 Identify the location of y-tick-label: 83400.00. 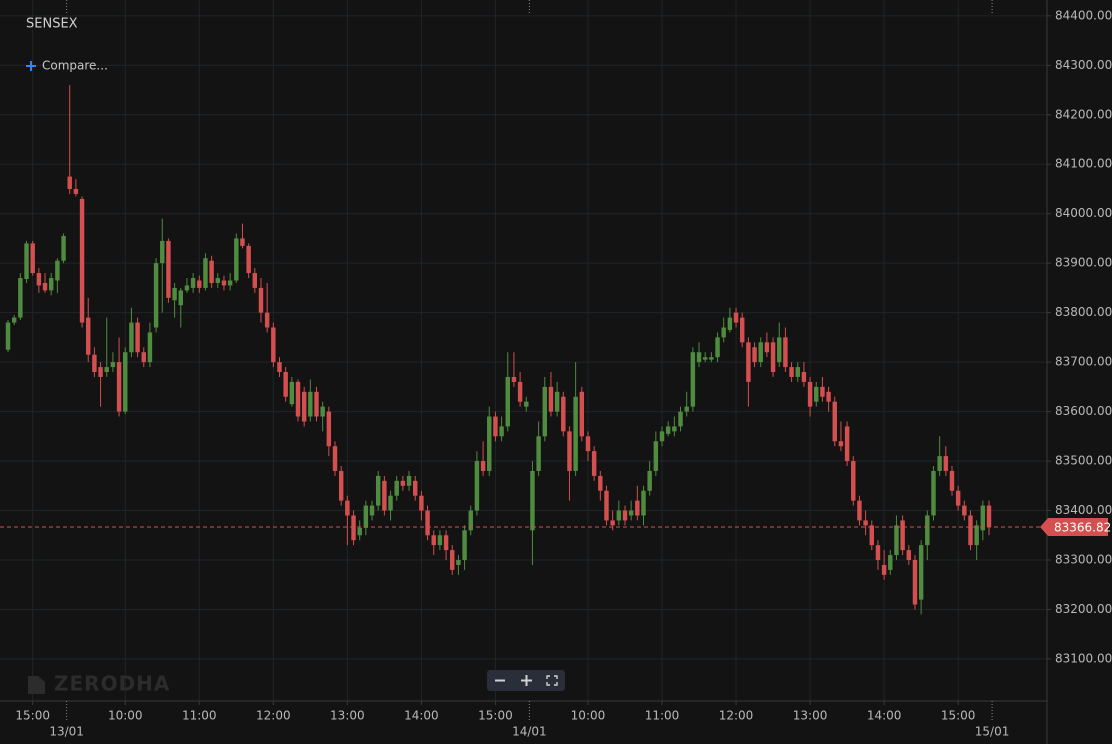
(1083, 510).